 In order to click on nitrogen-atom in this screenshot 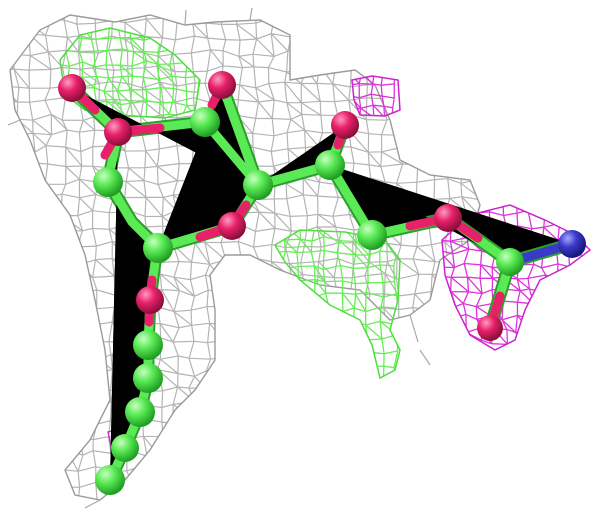, I will do `click(572, 244)`.